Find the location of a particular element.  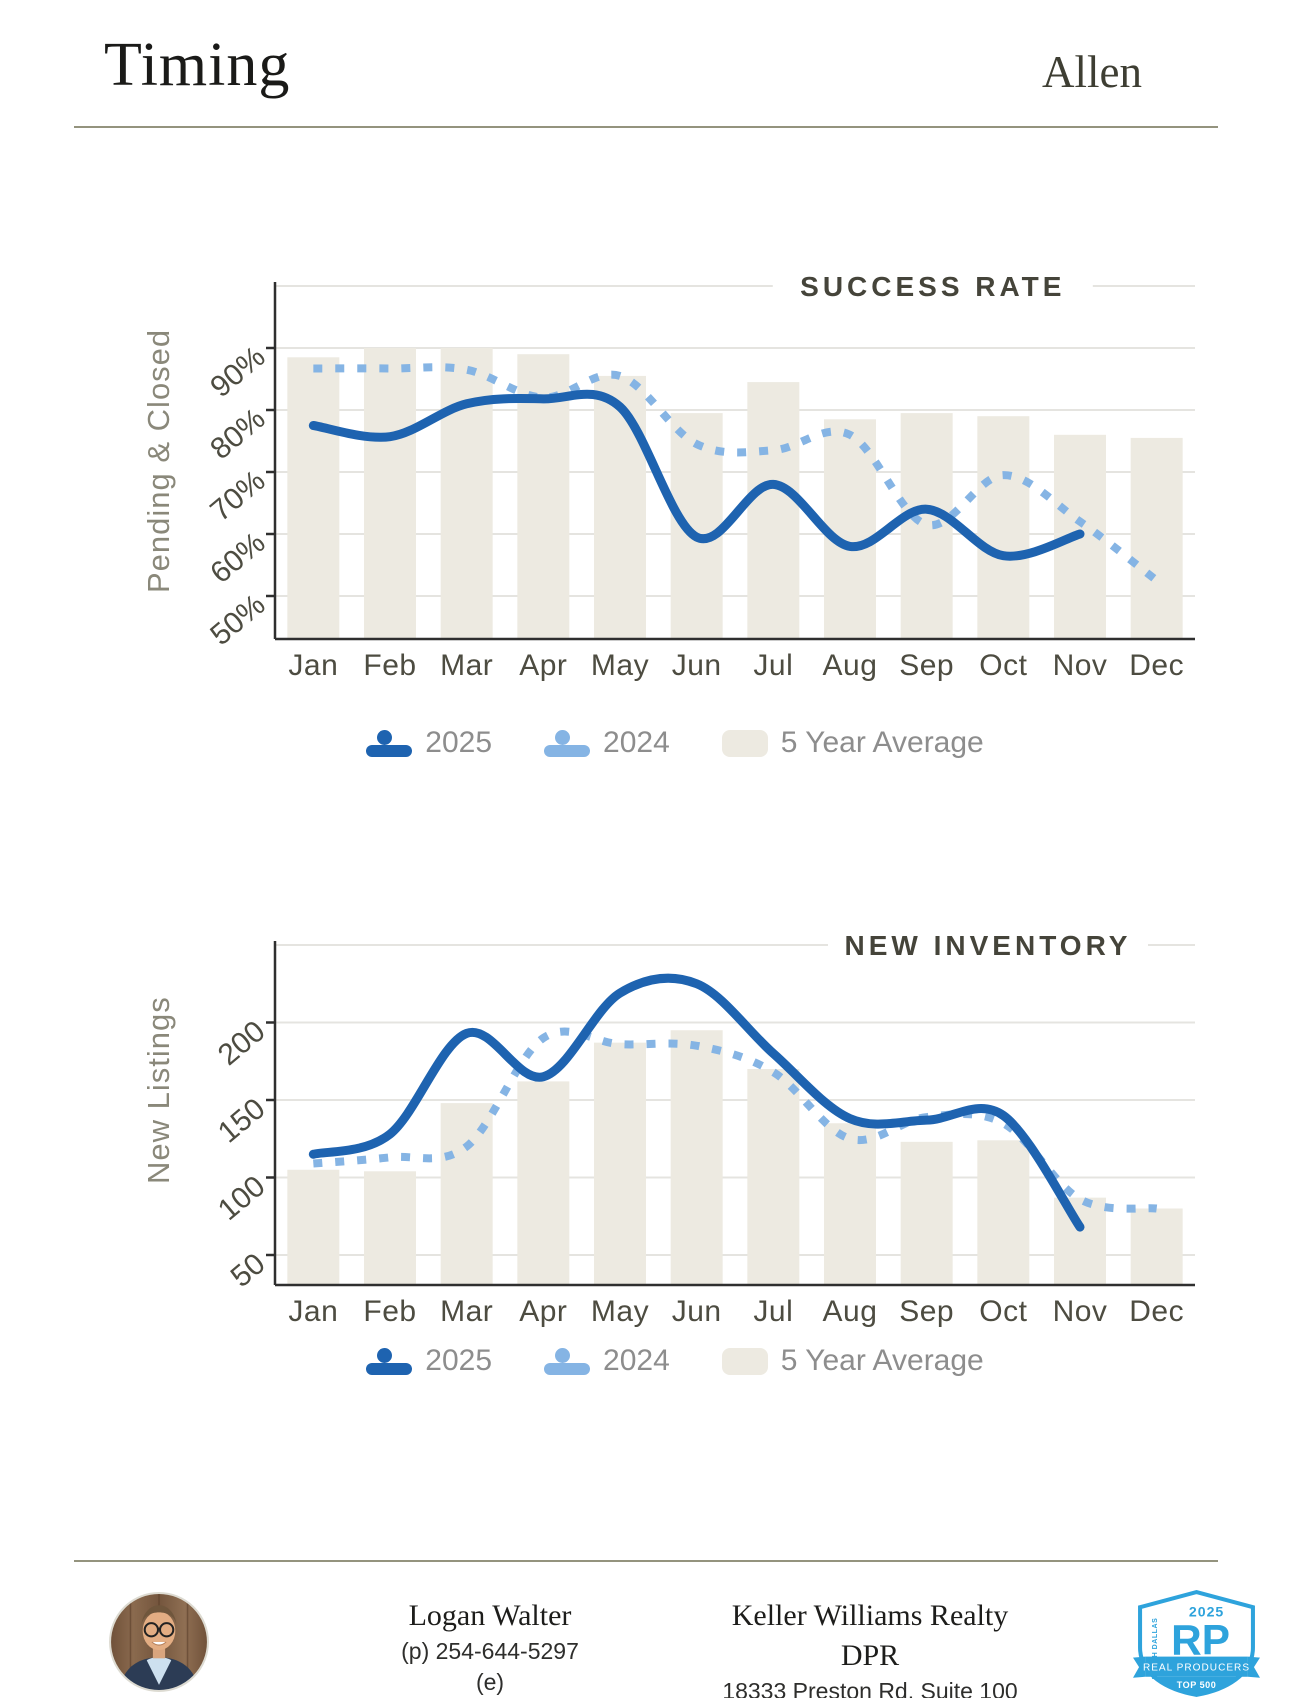

y-tick-label: 200 is located at coordinates (242, 1043).